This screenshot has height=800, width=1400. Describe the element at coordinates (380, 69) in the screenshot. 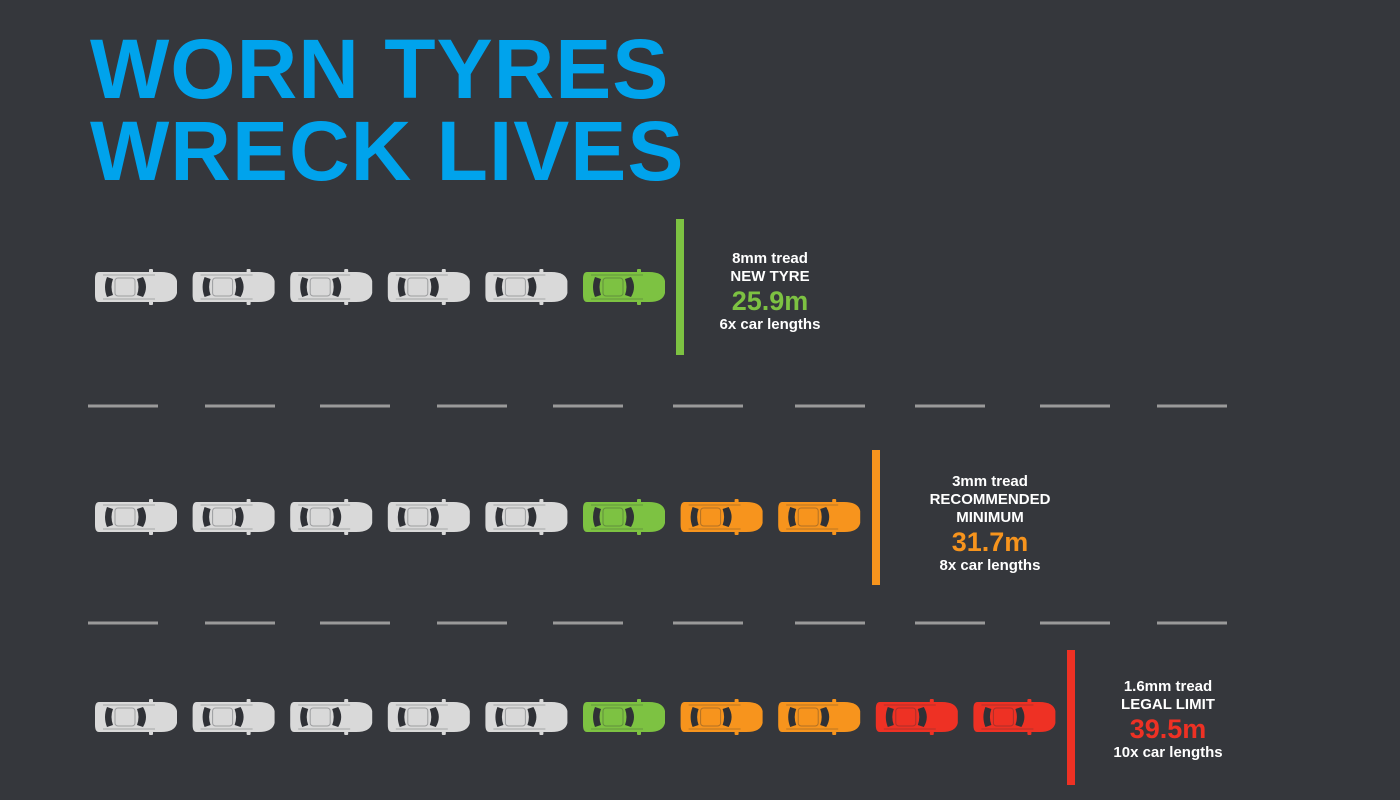

I see `title-line-1: WORN TYRES` at that location.